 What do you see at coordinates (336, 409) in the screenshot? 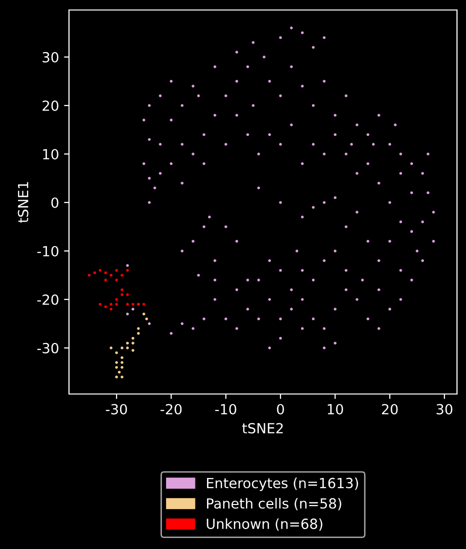
I see `x-tick-label: 10` at bounding box center [336, 409].